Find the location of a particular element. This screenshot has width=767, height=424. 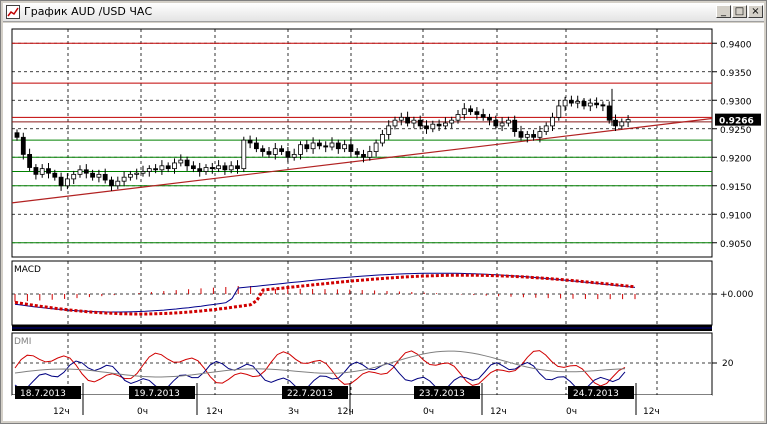

date-label: 19.7.2013 is located at coordinates (157, 394).